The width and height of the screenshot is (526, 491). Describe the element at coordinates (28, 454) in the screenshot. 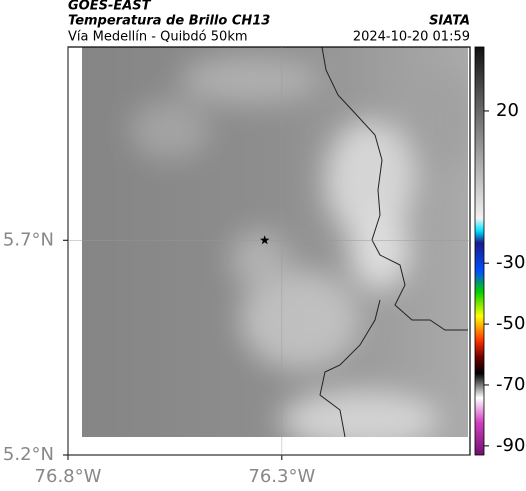

I see `y-tick-label: 5.2°N` at that location.